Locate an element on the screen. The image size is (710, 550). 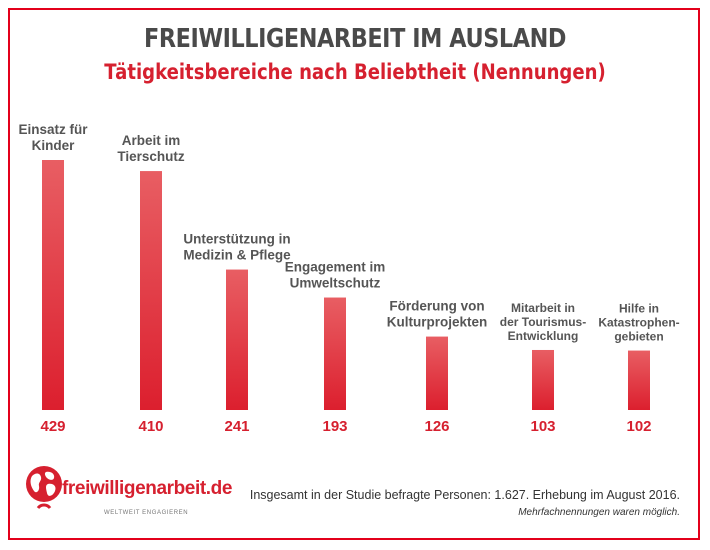
chart-title: FREIWILLIGENARBEIT IM AUSLAND is located at coordinates (355, 39).